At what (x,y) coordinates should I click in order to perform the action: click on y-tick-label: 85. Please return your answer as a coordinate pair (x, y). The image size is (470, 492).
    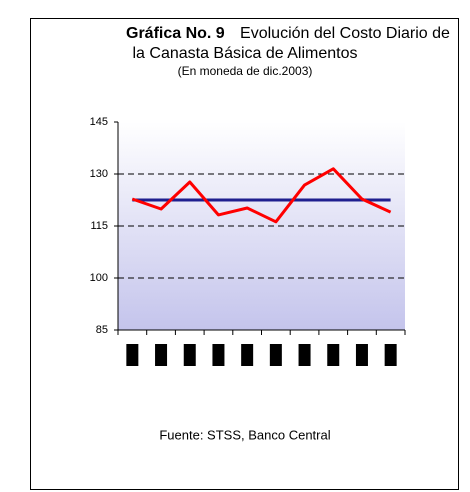
    Looking at the image, I should click on (102, 330).